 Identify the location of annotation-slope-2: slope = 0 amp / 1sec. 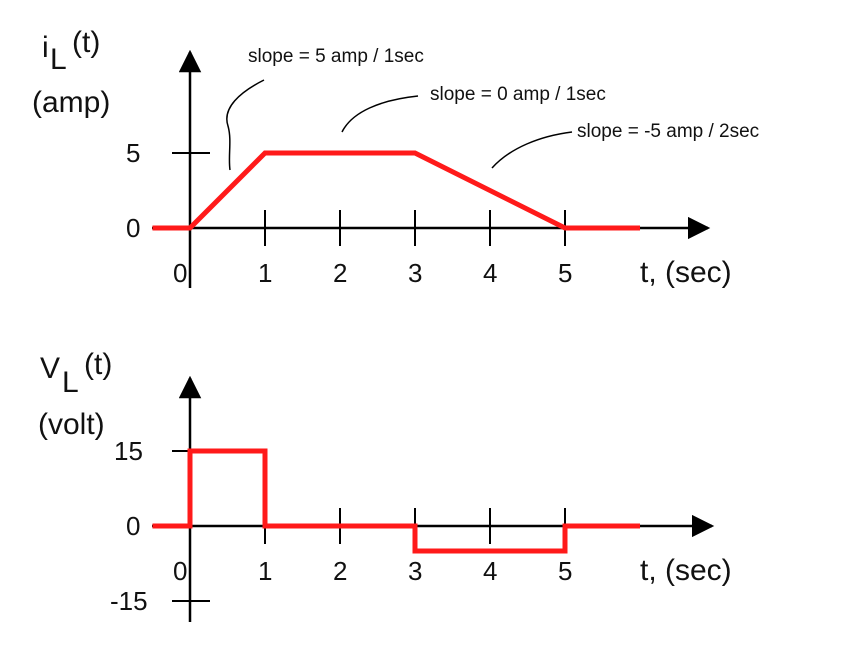
(518, 94).